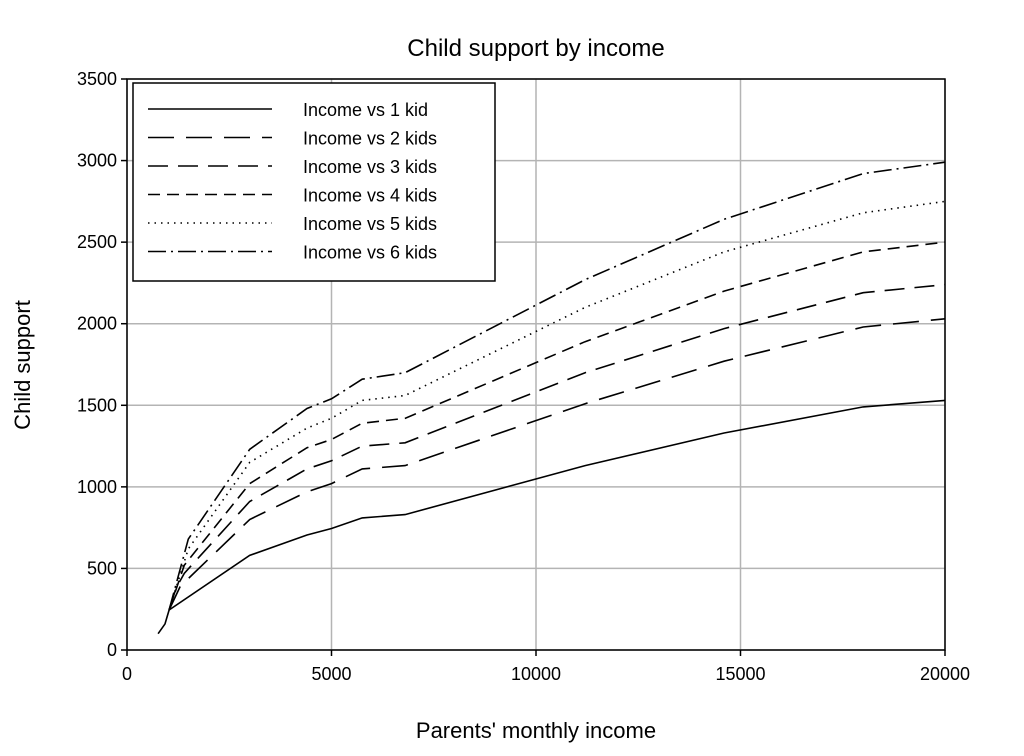 Image resolution: width=1024 pixels, height=756 pixels. What do you see at coordinates (22, 365) in the screenshot?
I see `y-axis-label: Child support` at bounding box center [22, 365].